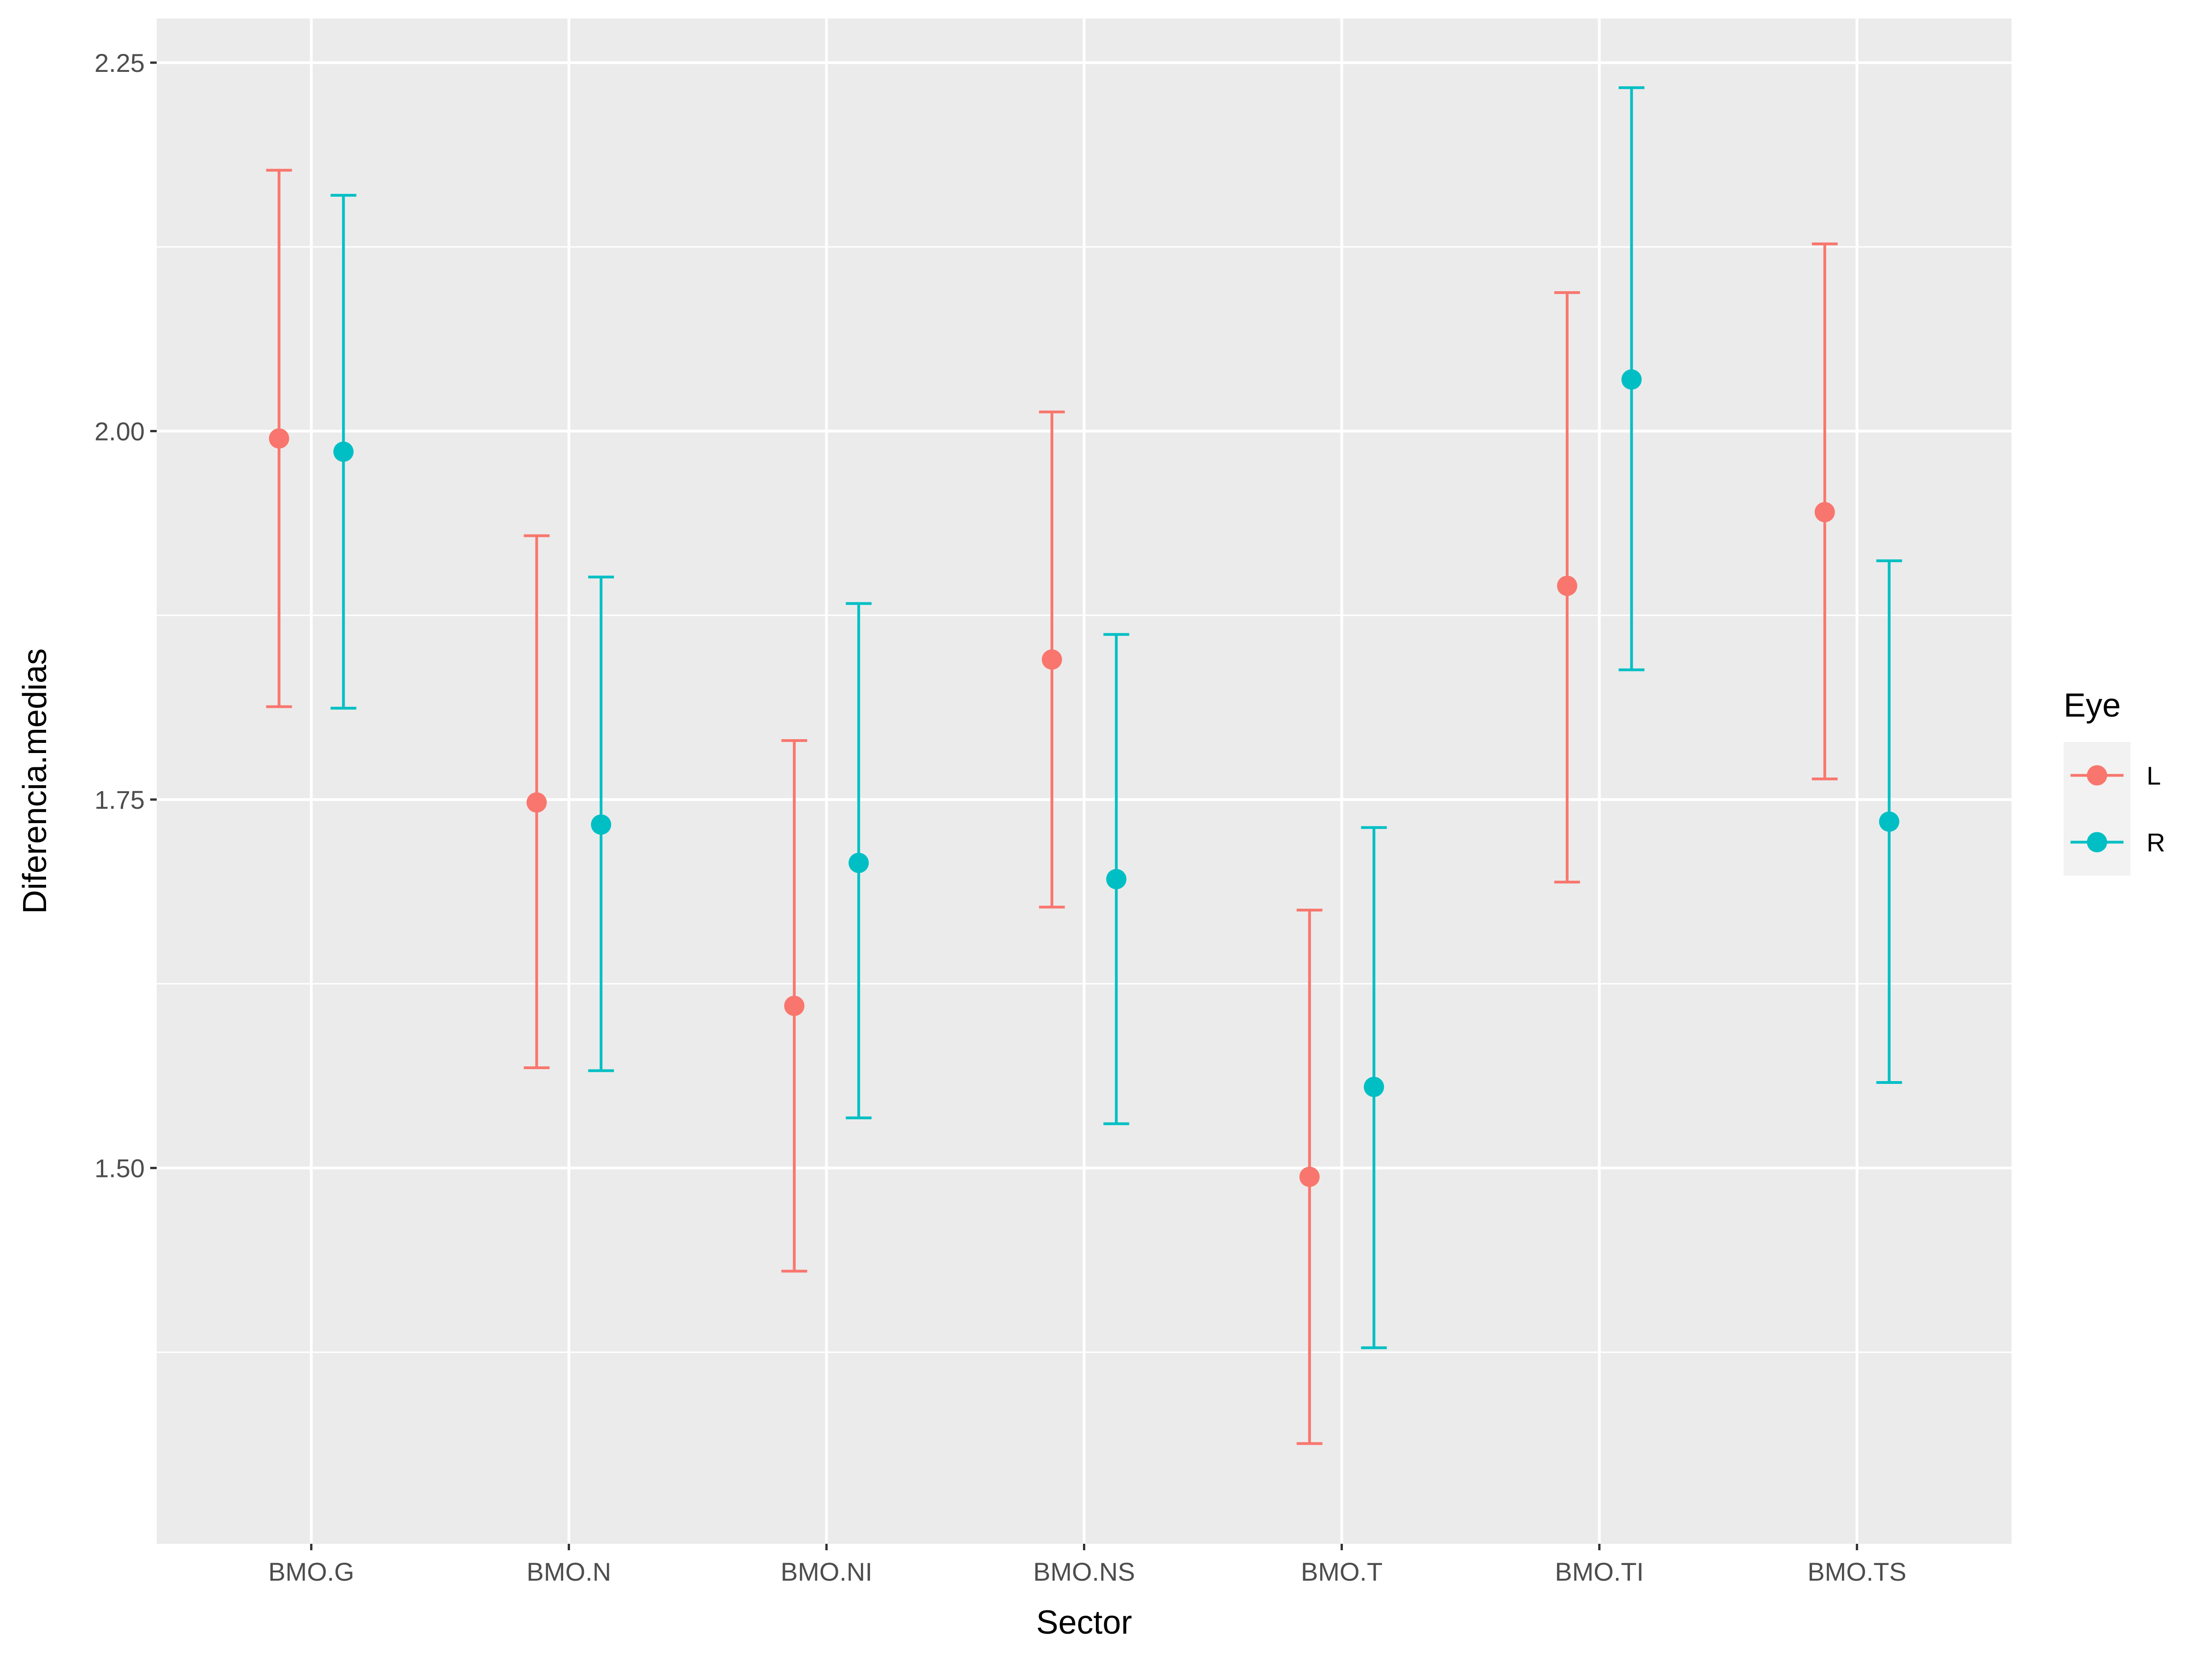 This screenshot has height=1659, width=2212. I want to click on x-tick-label: BMO.TS, so click(1856, 1571).